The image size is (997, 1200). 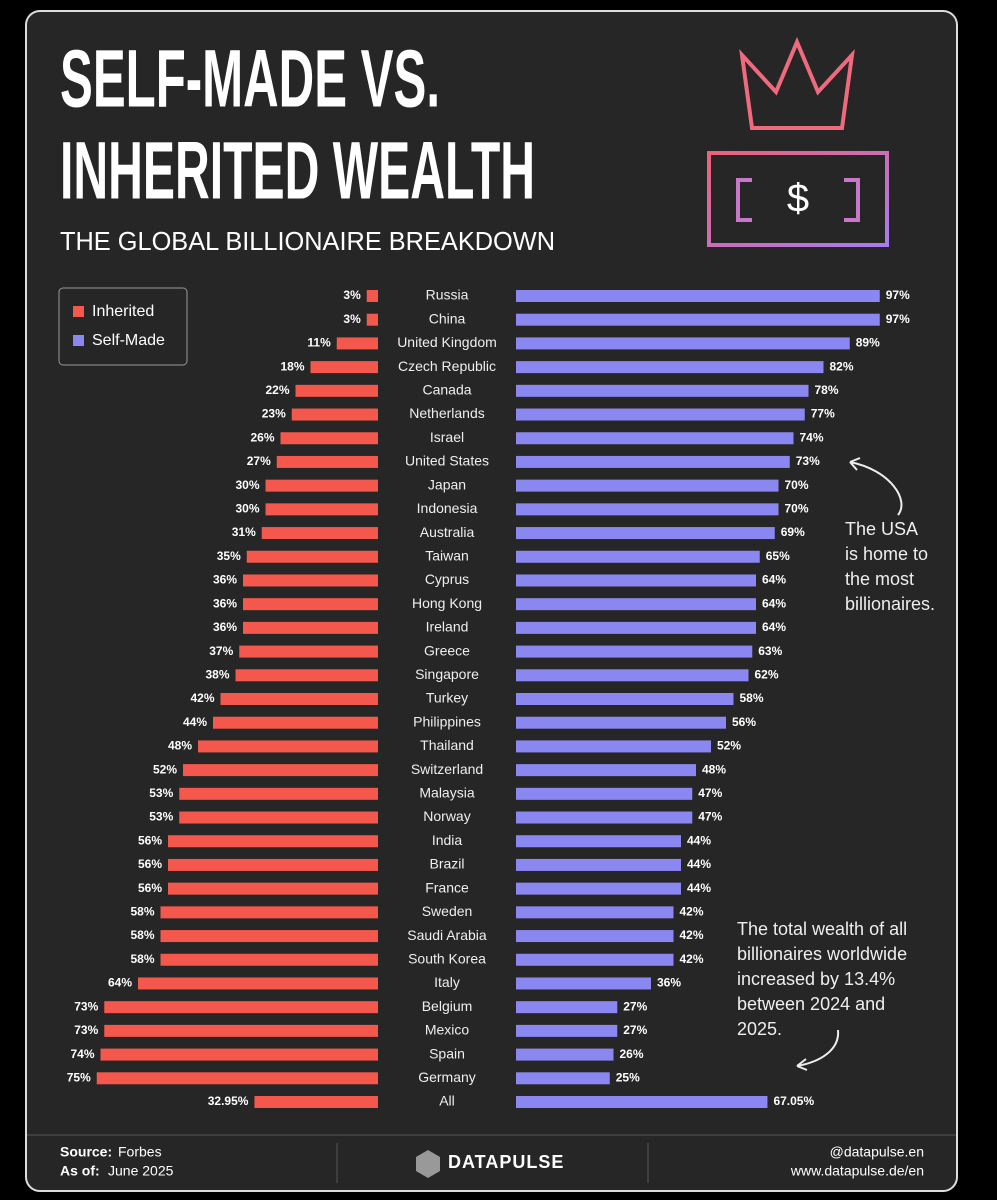 I want to click on annotation: increased by 13.4%, so click(x=816, y=979).